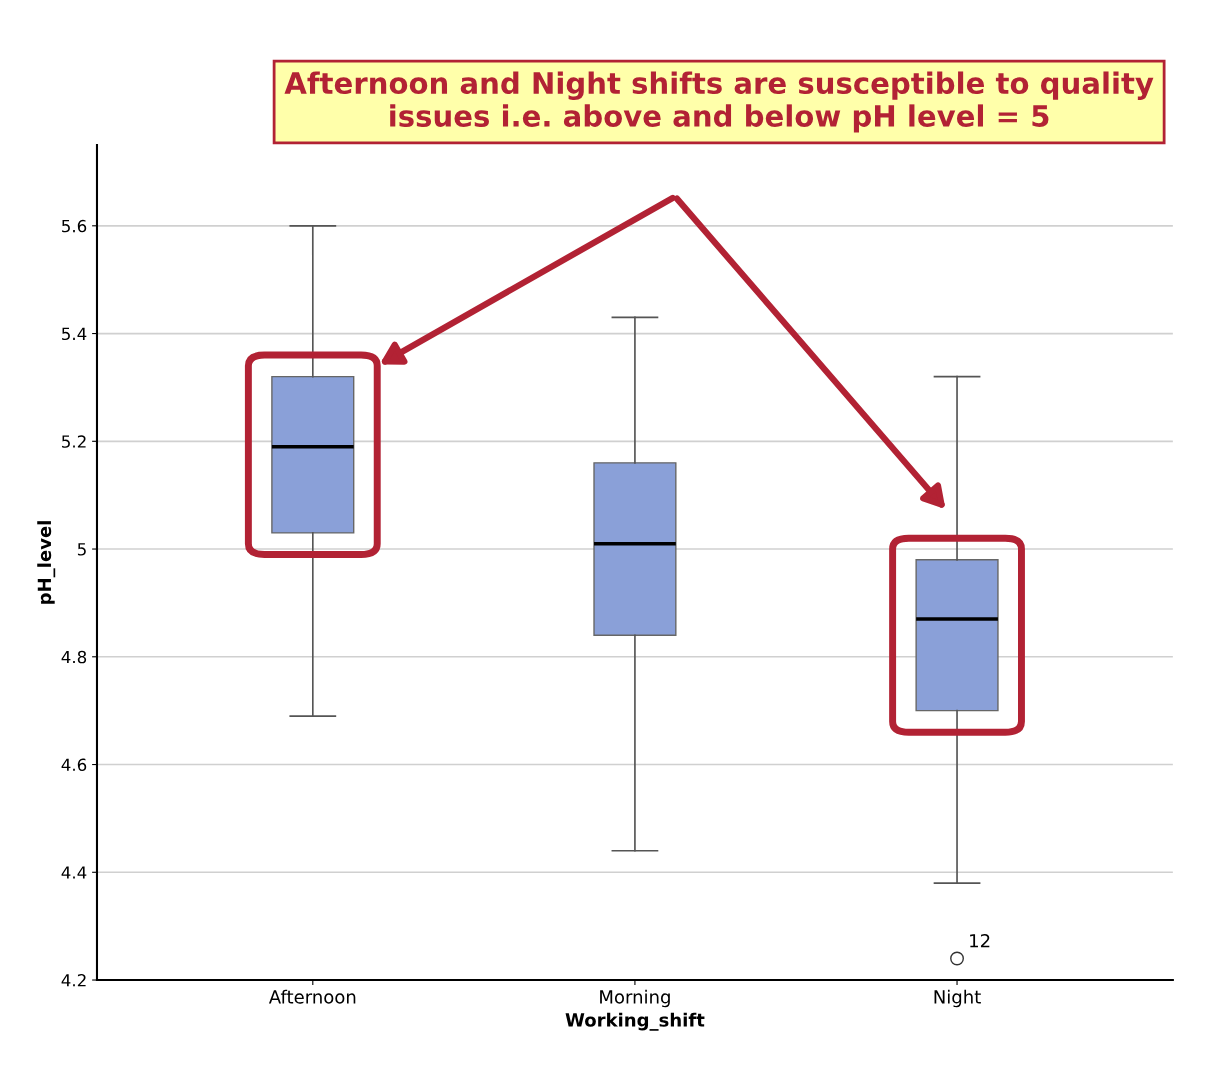 This screenshot has height=1074, width=1223. What do you see at coordinates (980, 940) in the screenshot?
I see `annotation: 12` at bounding box center [980, 940].